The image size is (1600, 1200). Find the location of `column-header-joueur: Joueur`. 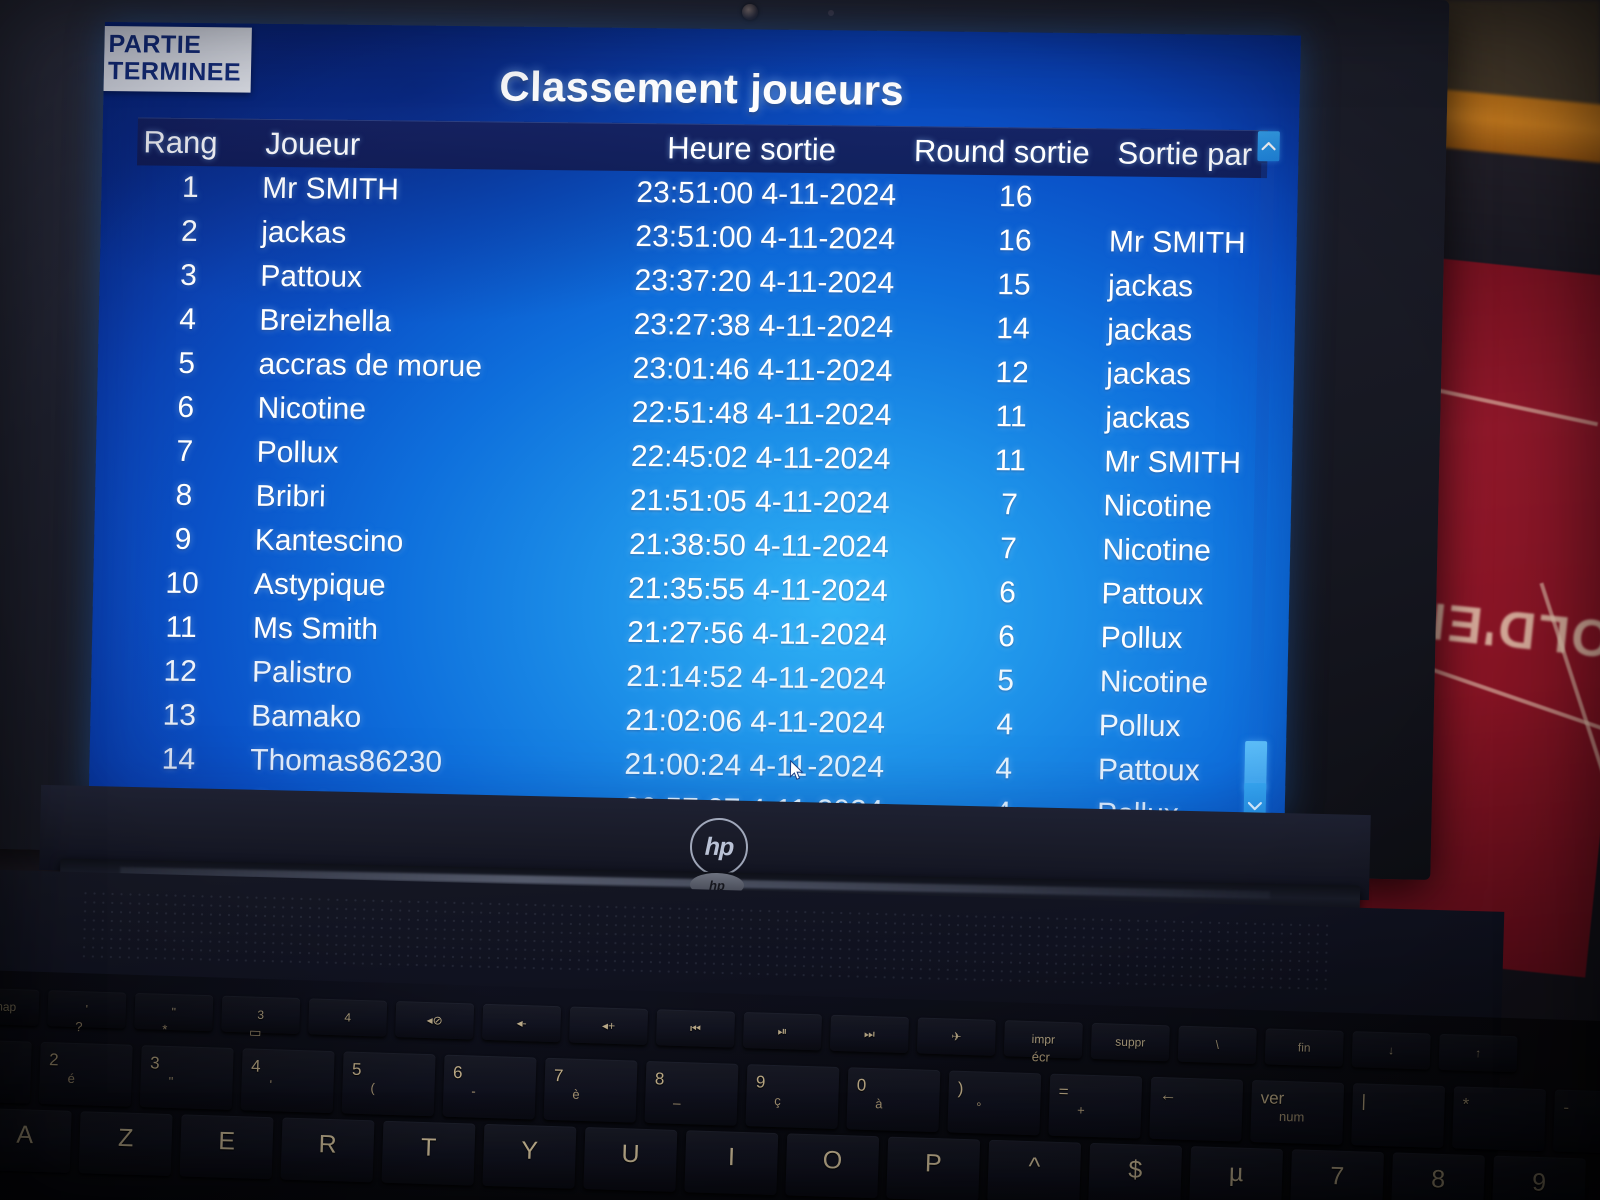

column-header-joueur: Joueur is located at coordinates (312, 143).